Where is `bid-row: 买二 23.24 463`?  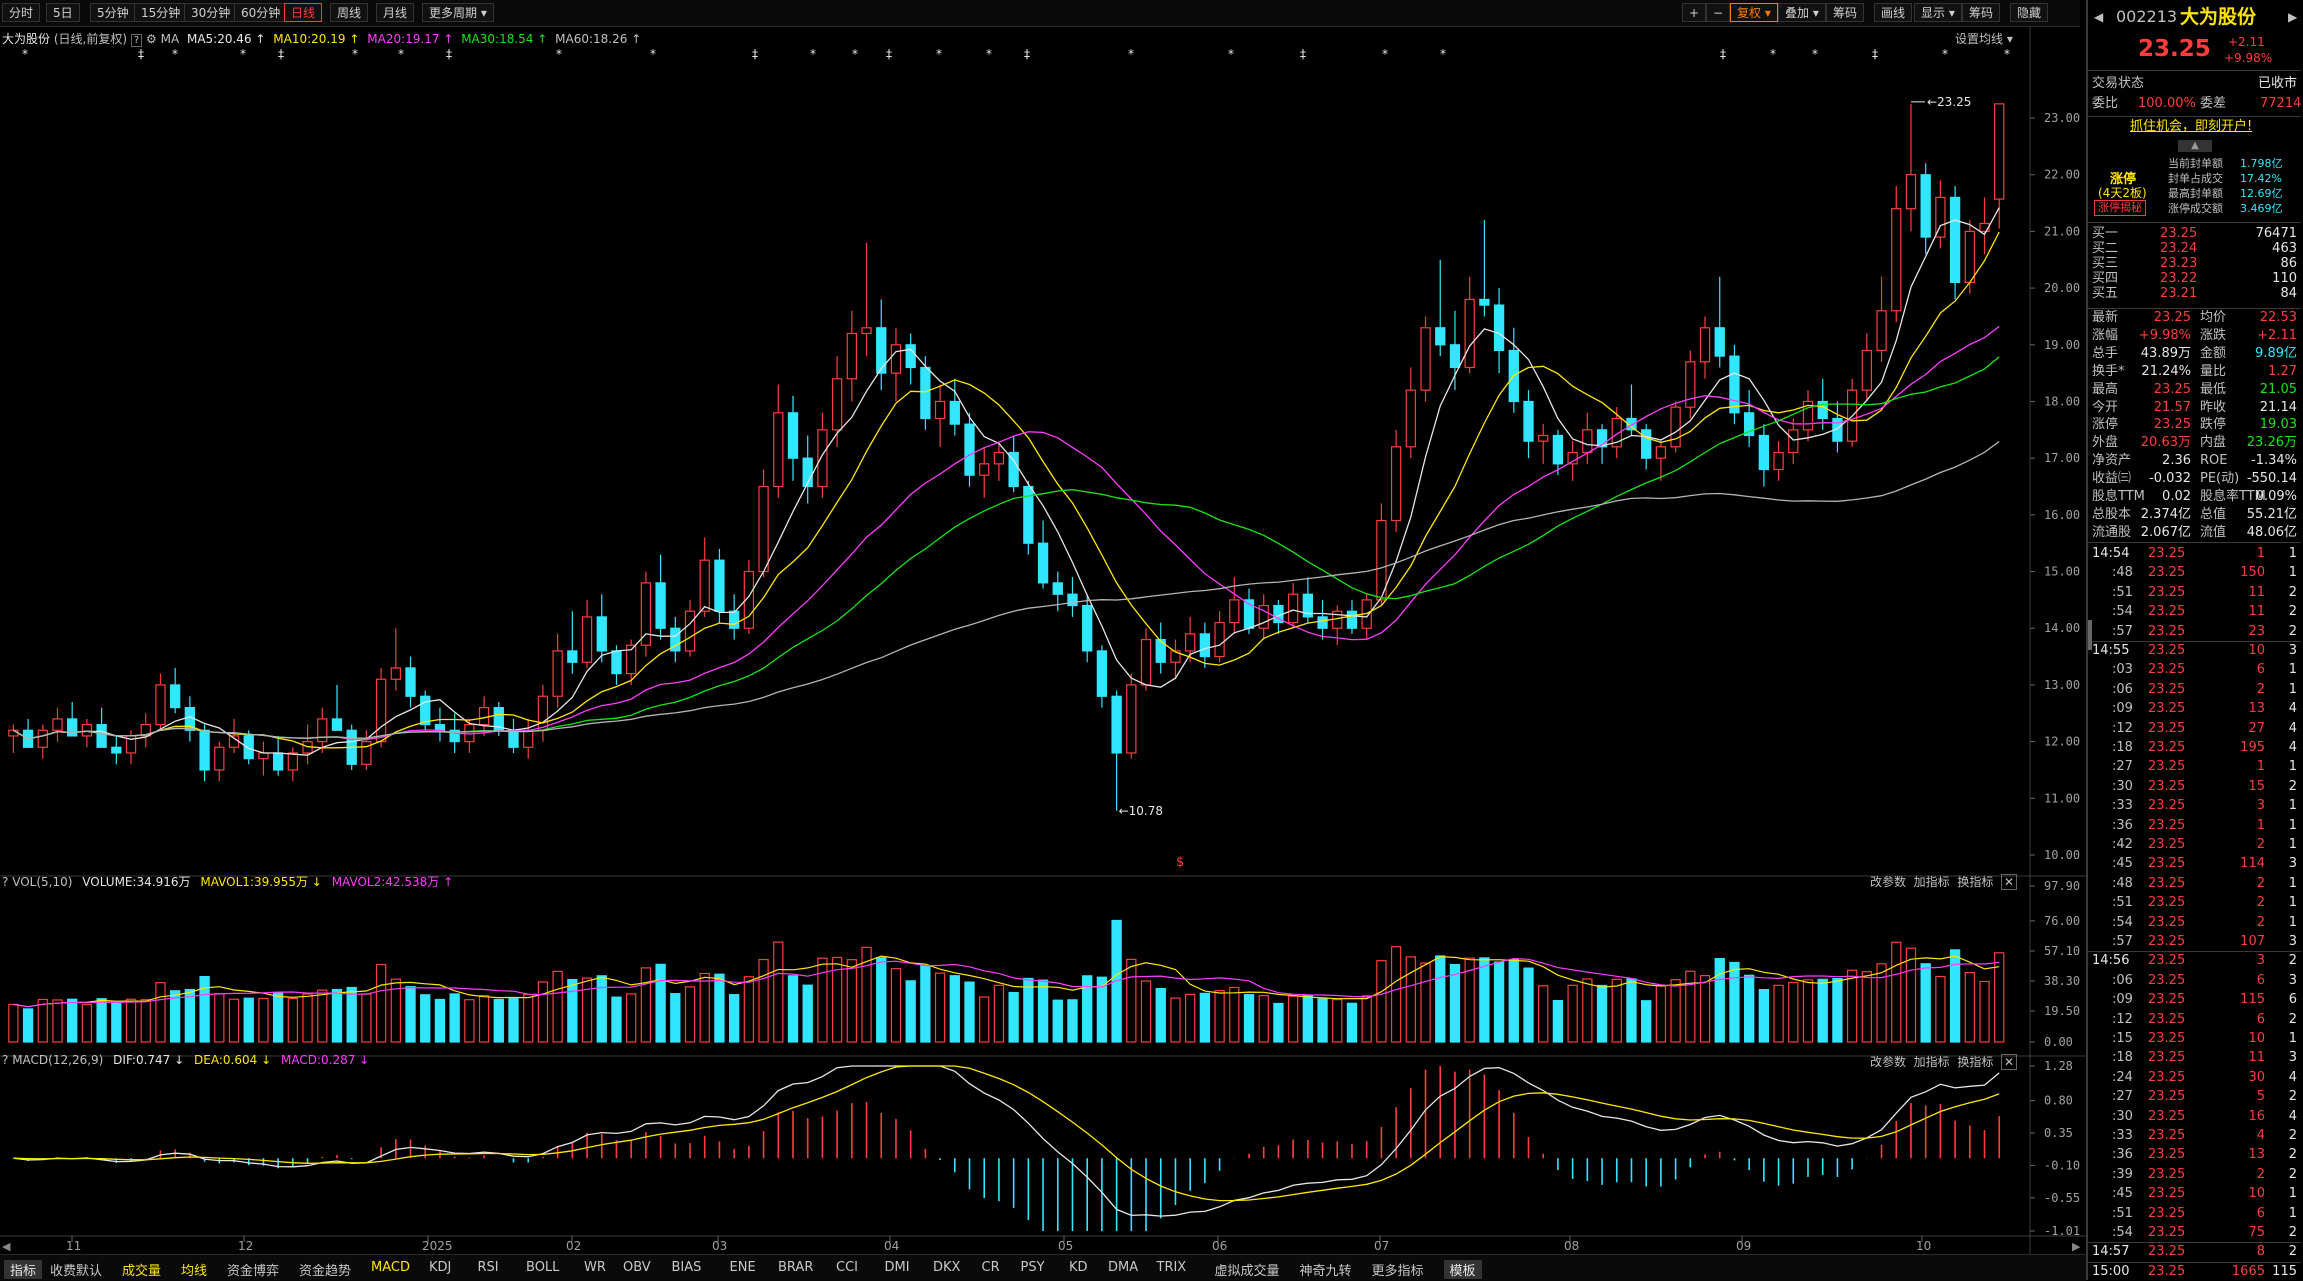 bid-row: 买二 23.24 463 is located at coordinates (2194, 248).